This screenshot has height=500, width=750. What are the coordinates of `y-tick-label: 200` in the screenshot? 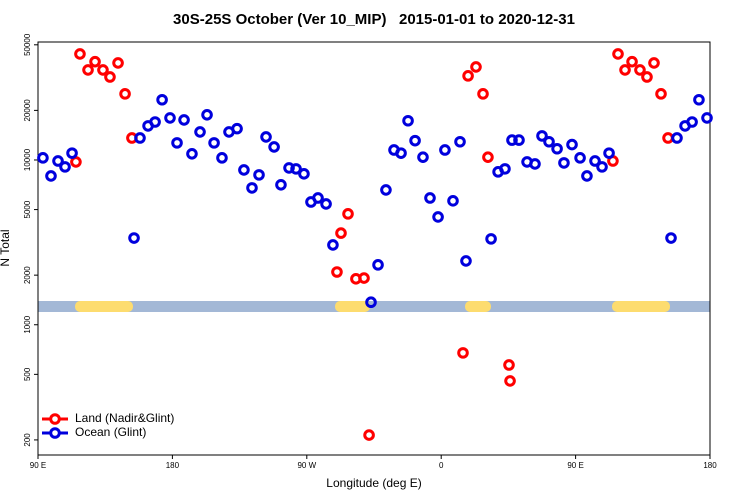 It's located at (27, 440).